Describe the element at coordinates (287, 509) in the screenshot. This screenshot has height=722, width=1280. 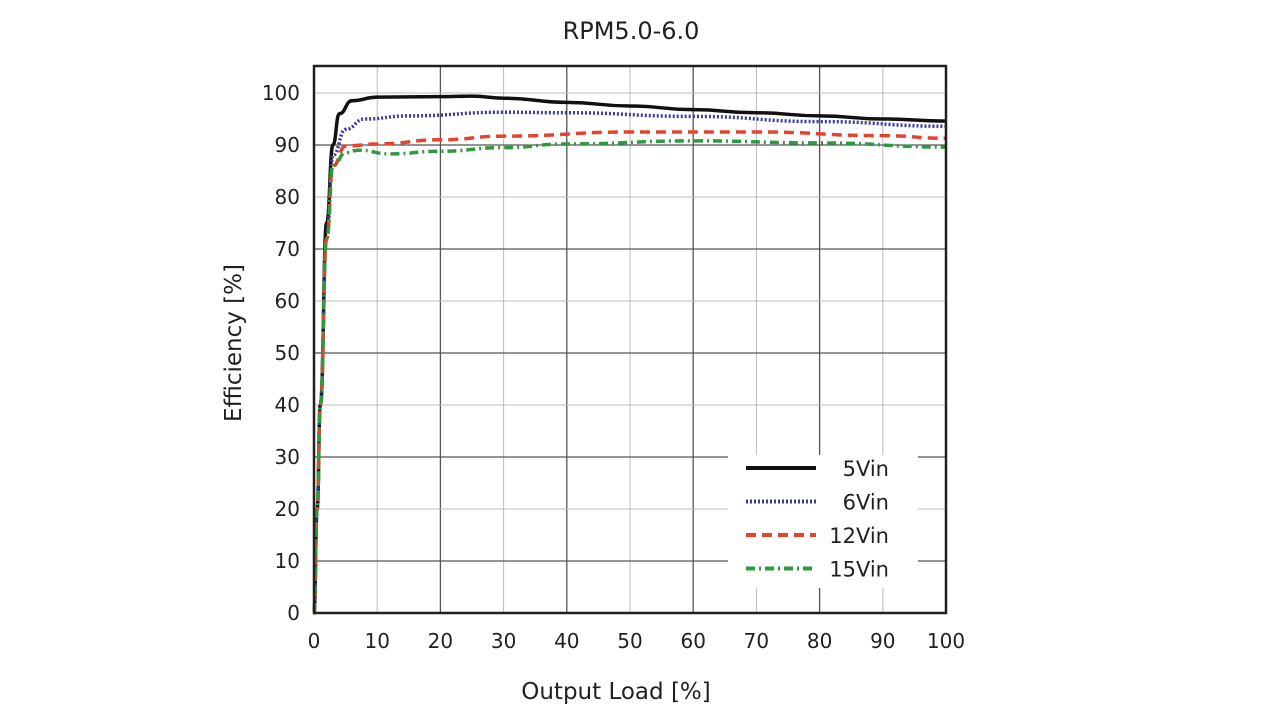
I see `y-tick-label: 20` at that location.